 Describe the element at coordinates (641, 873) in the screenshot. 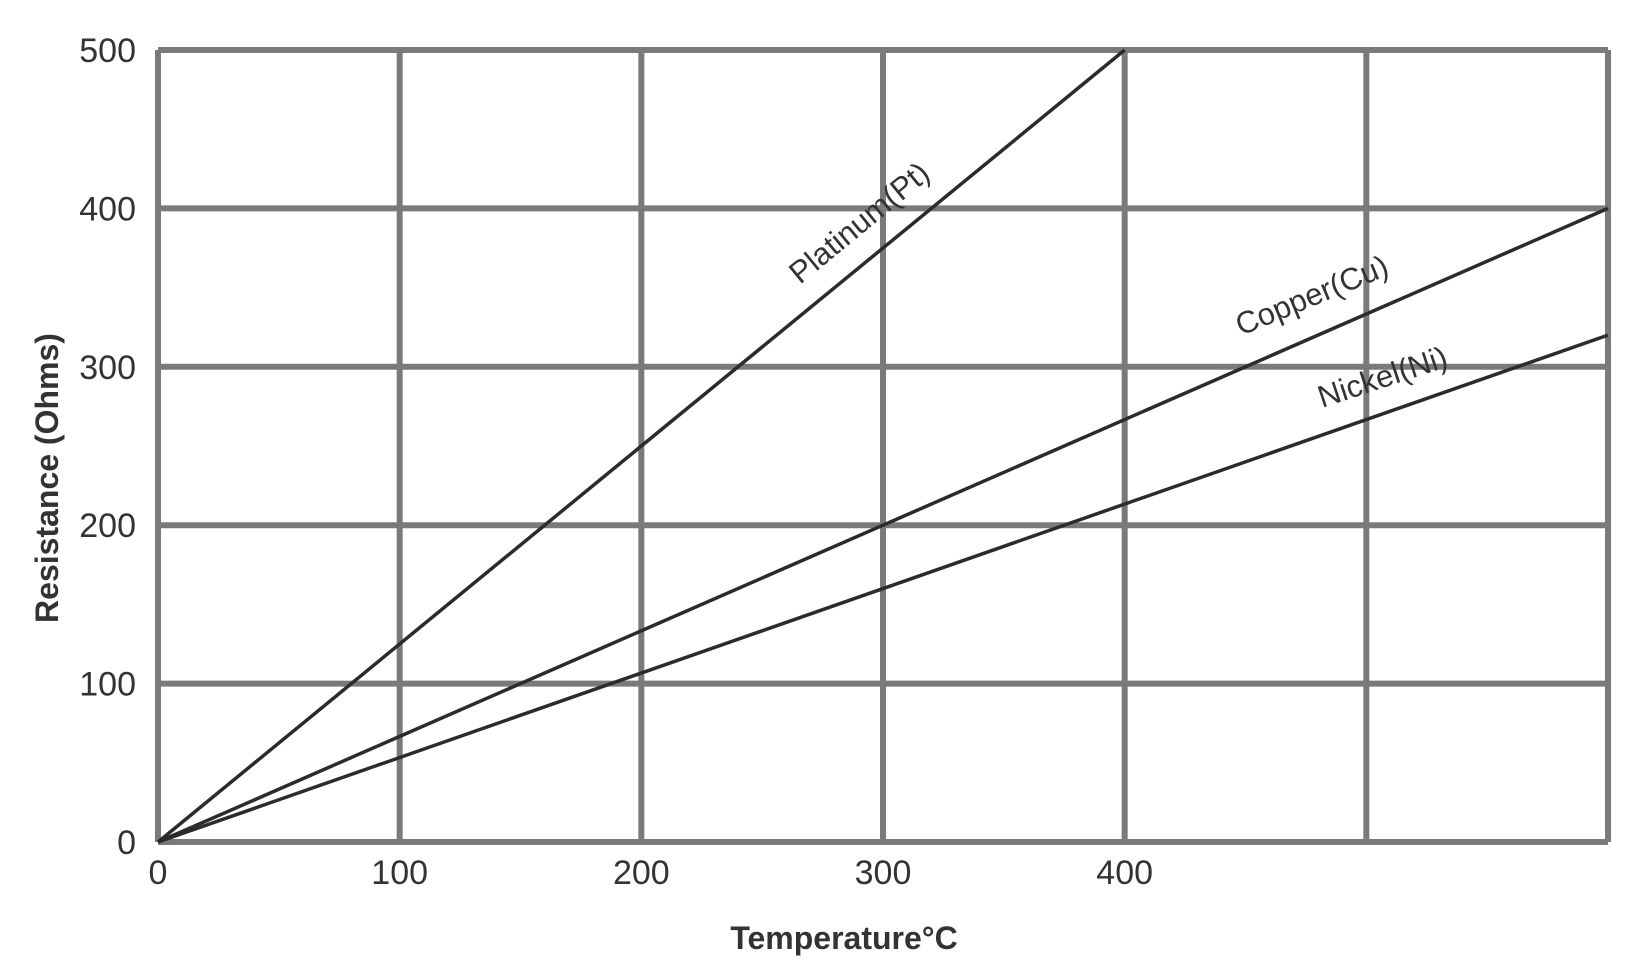

I see `x-tick-label-2: 200` at that location.